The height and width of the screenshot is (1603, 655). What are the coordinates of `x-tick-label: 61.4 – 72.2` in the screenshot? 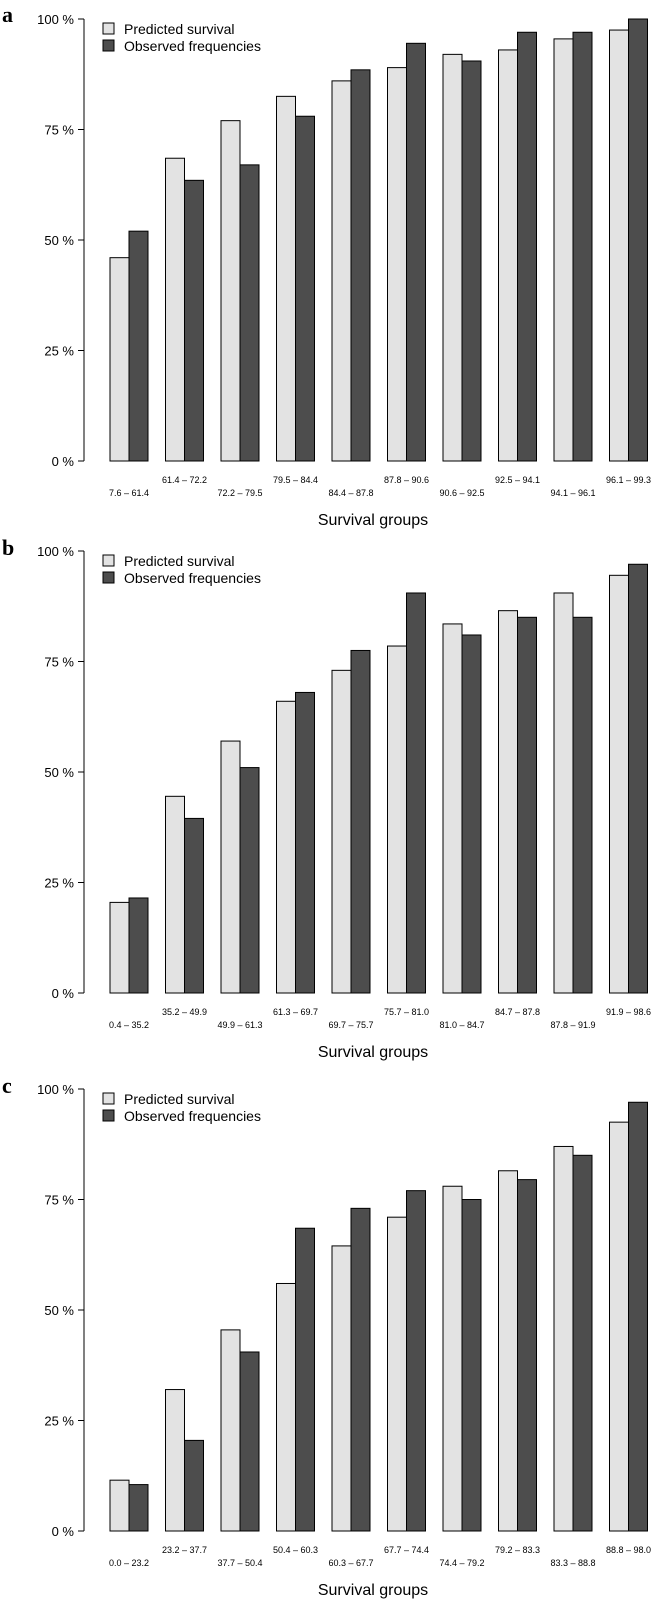 It's located at (184, 480).